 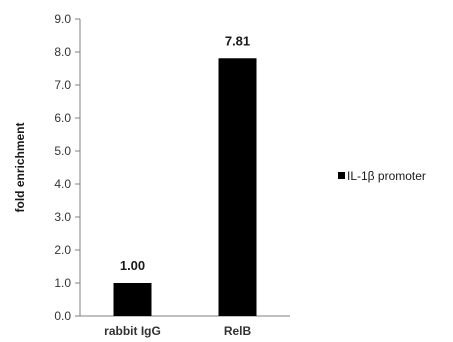 What do you see at coordinates (386, 176) in the screenshot?
I see `legend-label: IL-1β promoter` at bounding box center [386, 176].